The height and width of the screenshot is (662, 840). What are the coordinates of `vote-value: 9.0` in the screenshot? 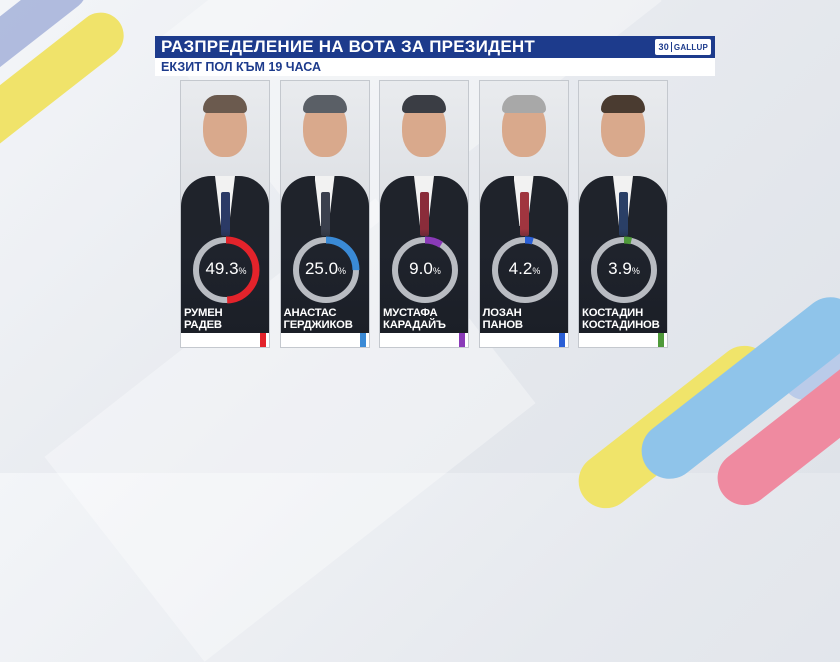 It's located at (421, 268).